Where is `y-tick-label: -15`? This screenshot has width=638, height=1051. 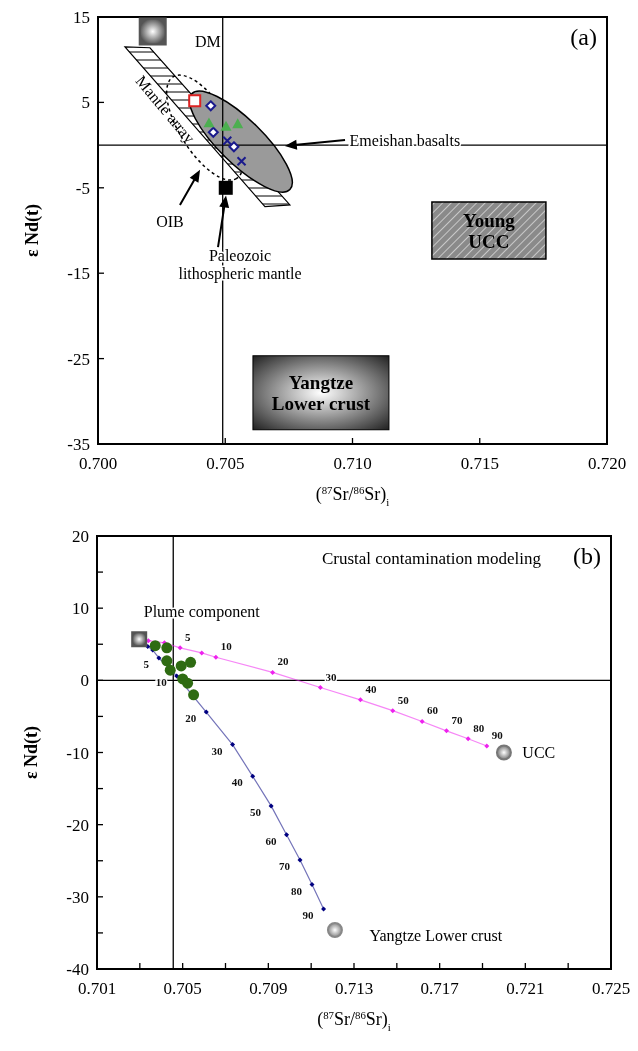 y-tick-label: -15 is located at coordinates (78, 274).